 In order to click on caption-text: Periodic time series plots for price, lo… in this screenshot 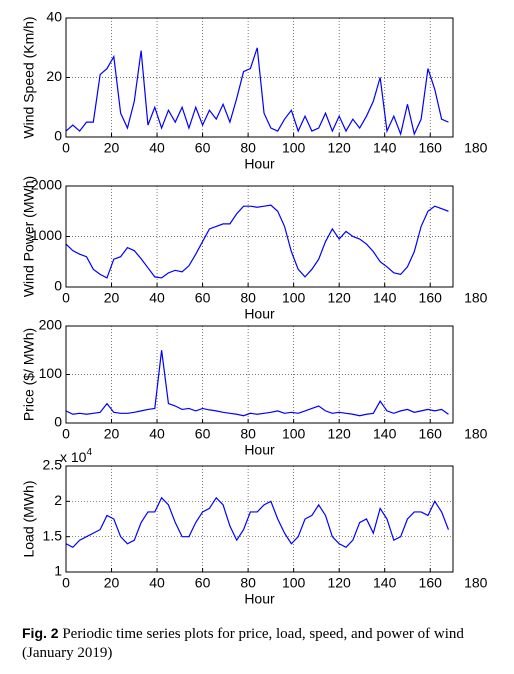, I will do `click(243, 643)`.